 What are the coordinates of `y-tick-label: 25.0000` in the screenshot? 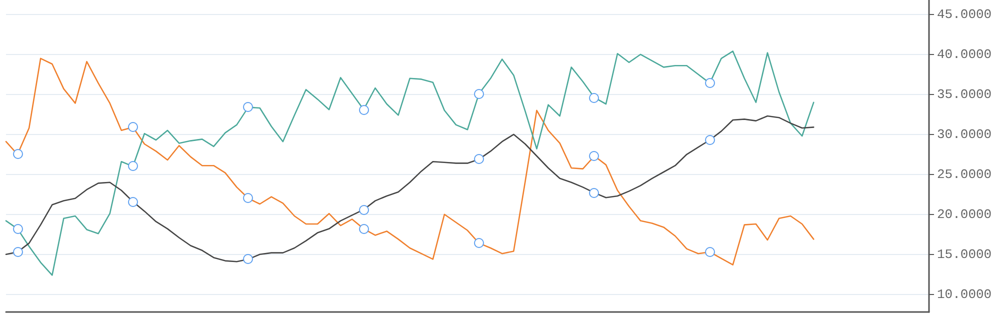 It's located at (964, 174).